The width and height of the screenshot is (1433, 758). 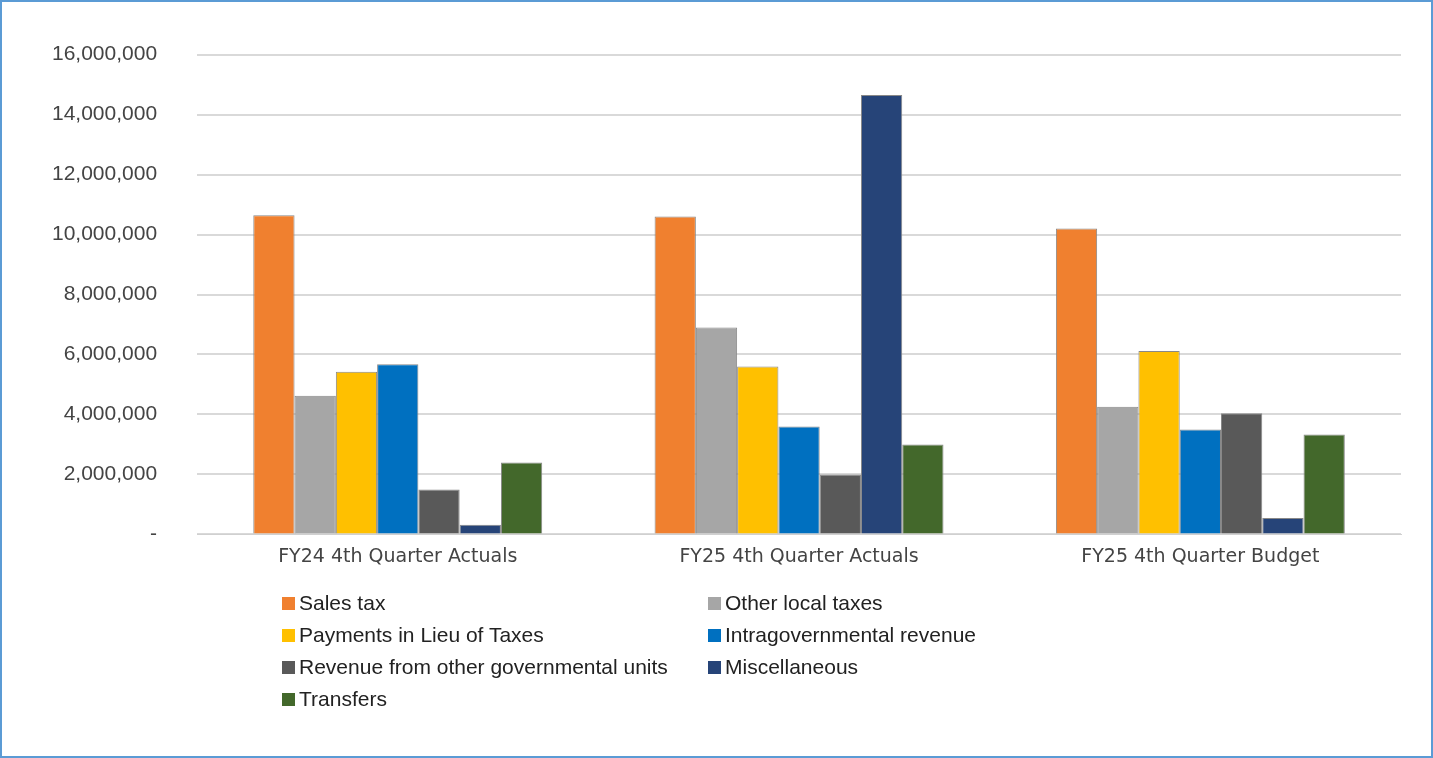 What do you see at coordinates (104, 113) in the screenshot?
I see `y-tick-label: 14,000,000` at bounding box center [104, 113].